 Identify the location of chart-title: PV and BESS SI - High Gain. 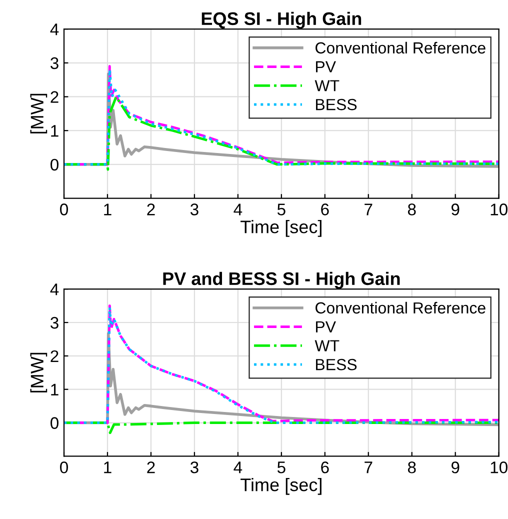
(281, 280).